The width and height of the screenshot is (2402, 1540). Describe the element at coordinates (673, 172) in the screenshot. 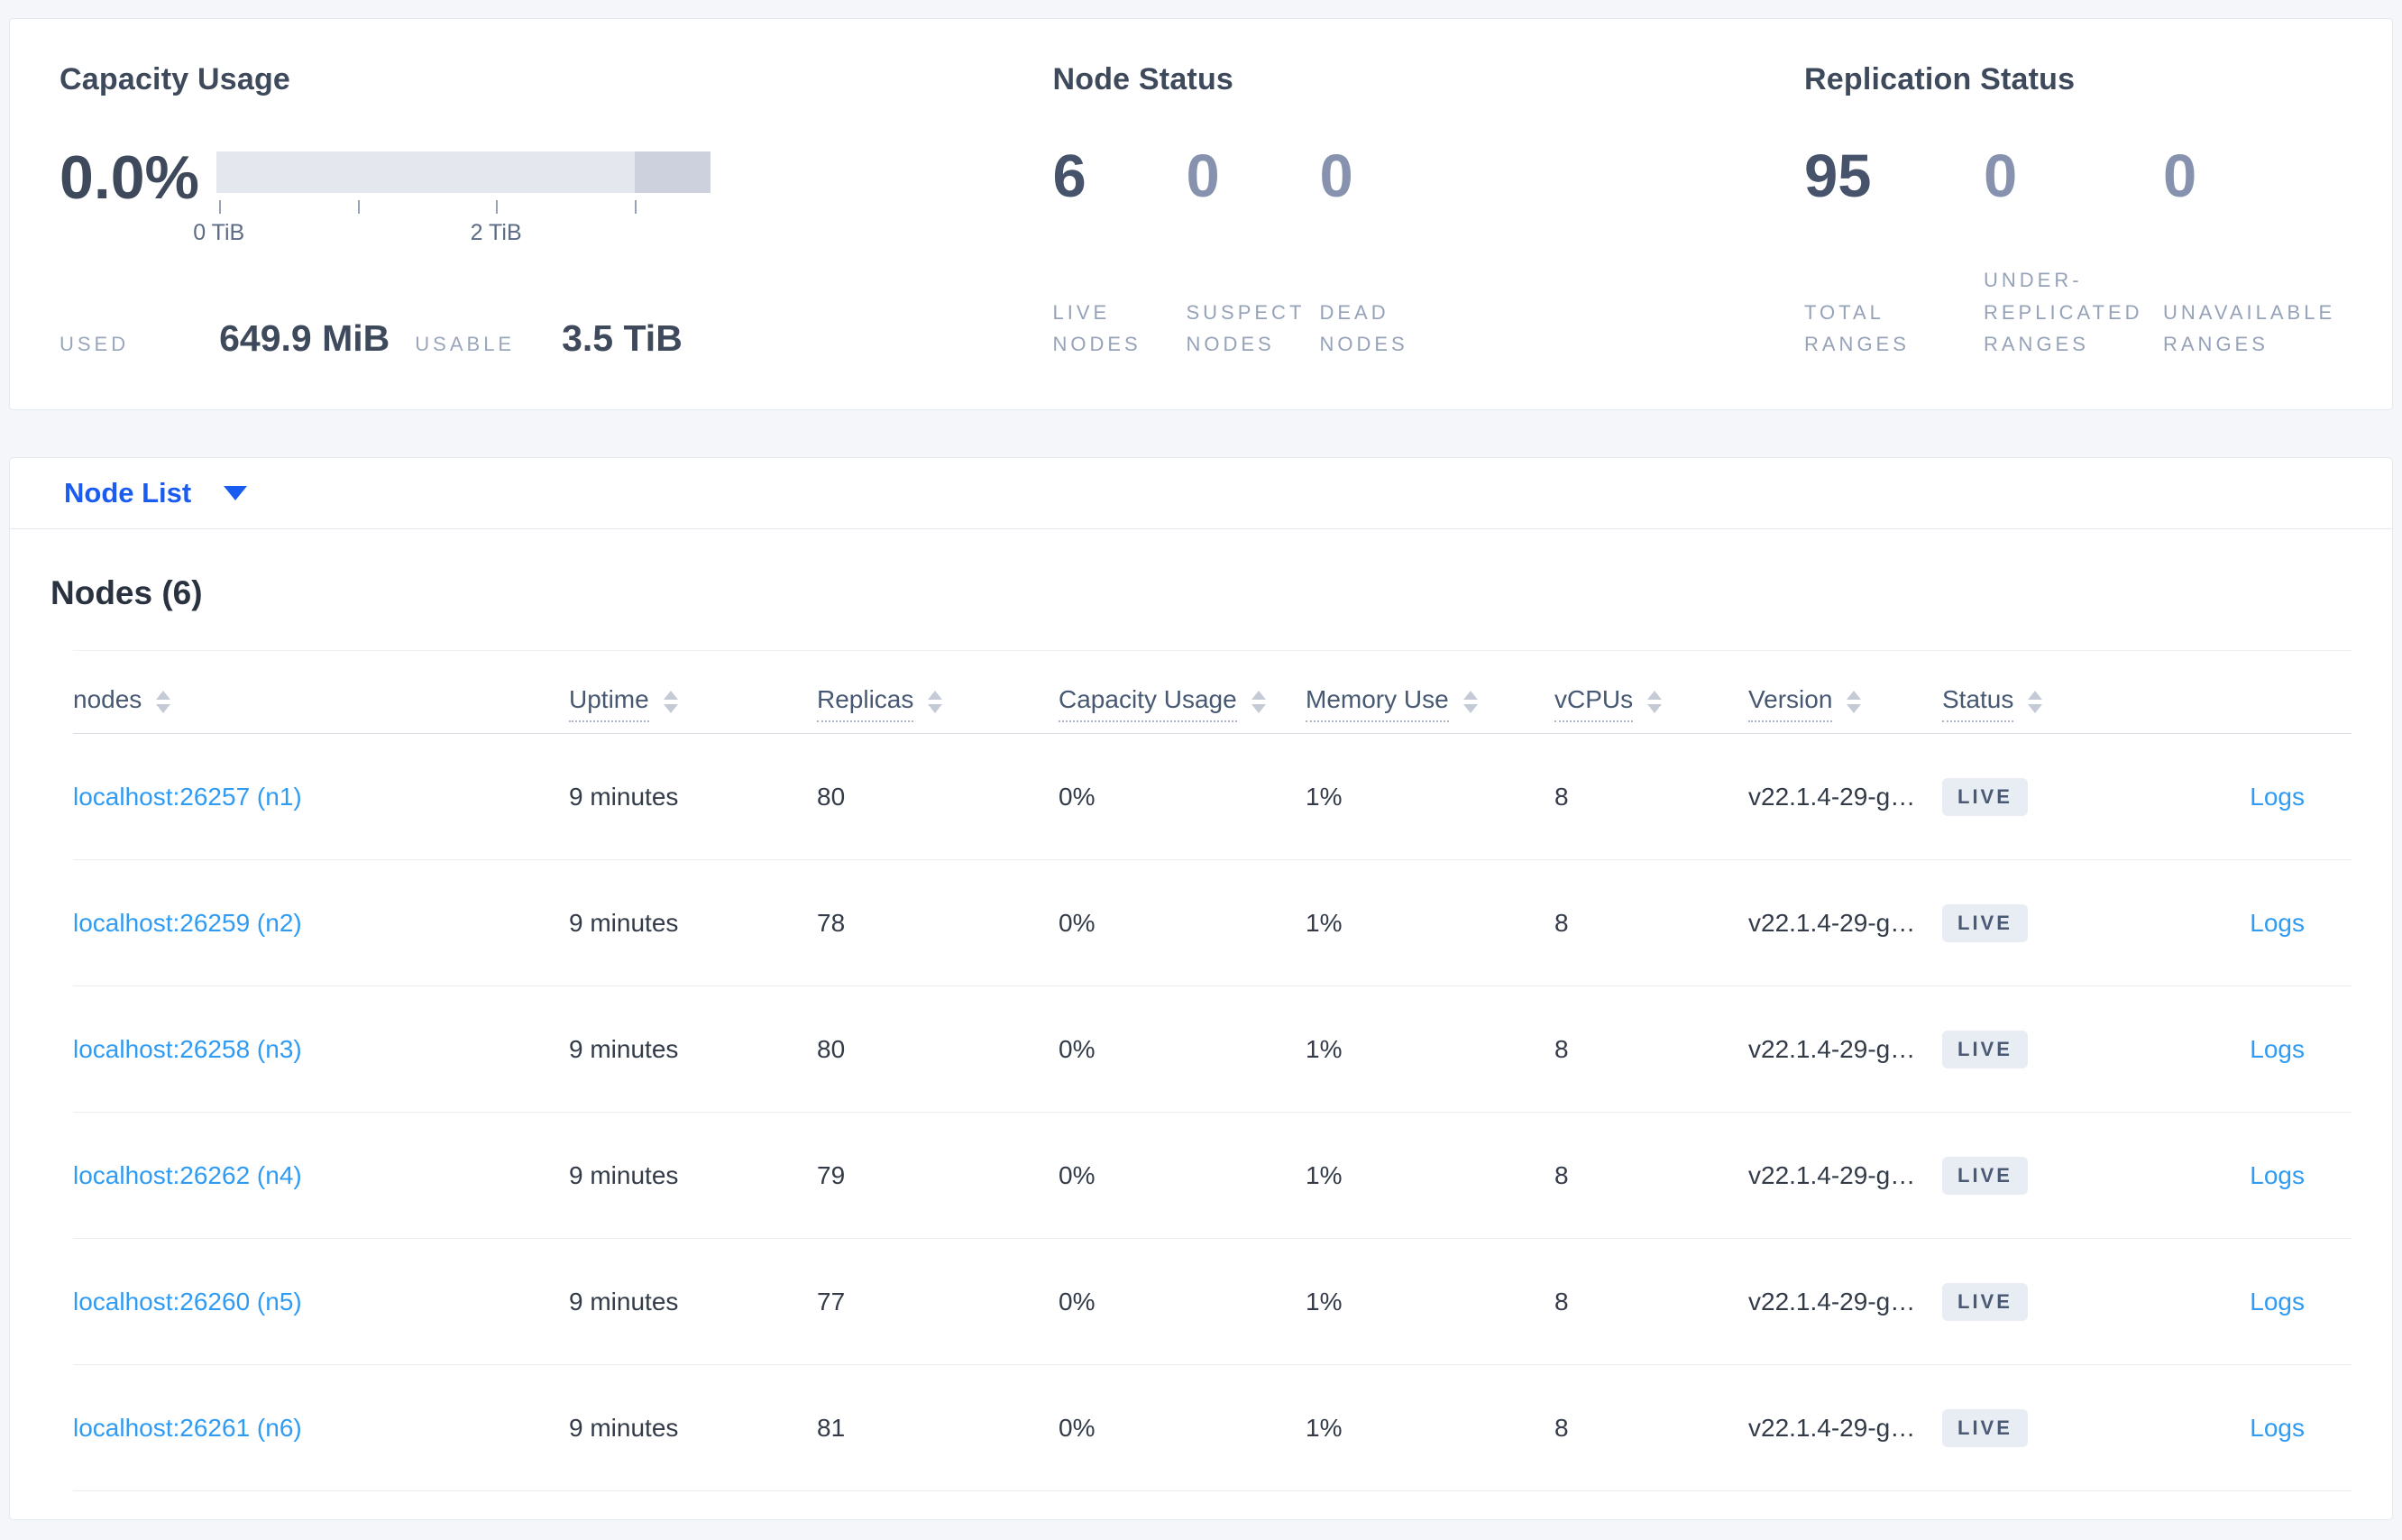

I see `capacity-bar-highlight` at that location.